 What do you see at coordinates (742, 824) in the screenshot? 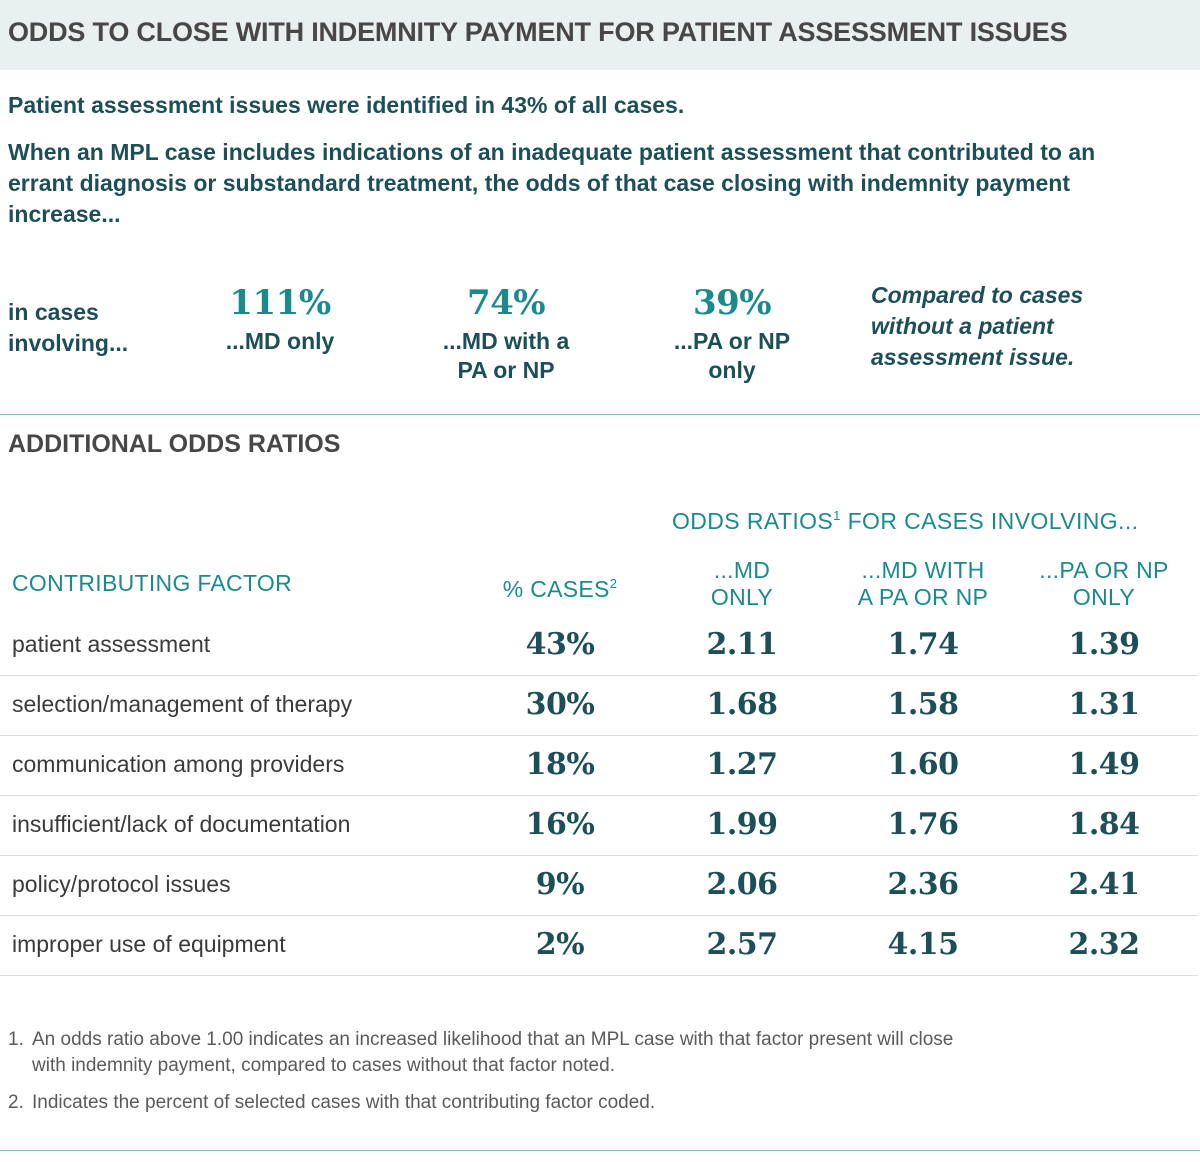
I see `md-only-cell: 1.99` at bounding box center [742, 824].